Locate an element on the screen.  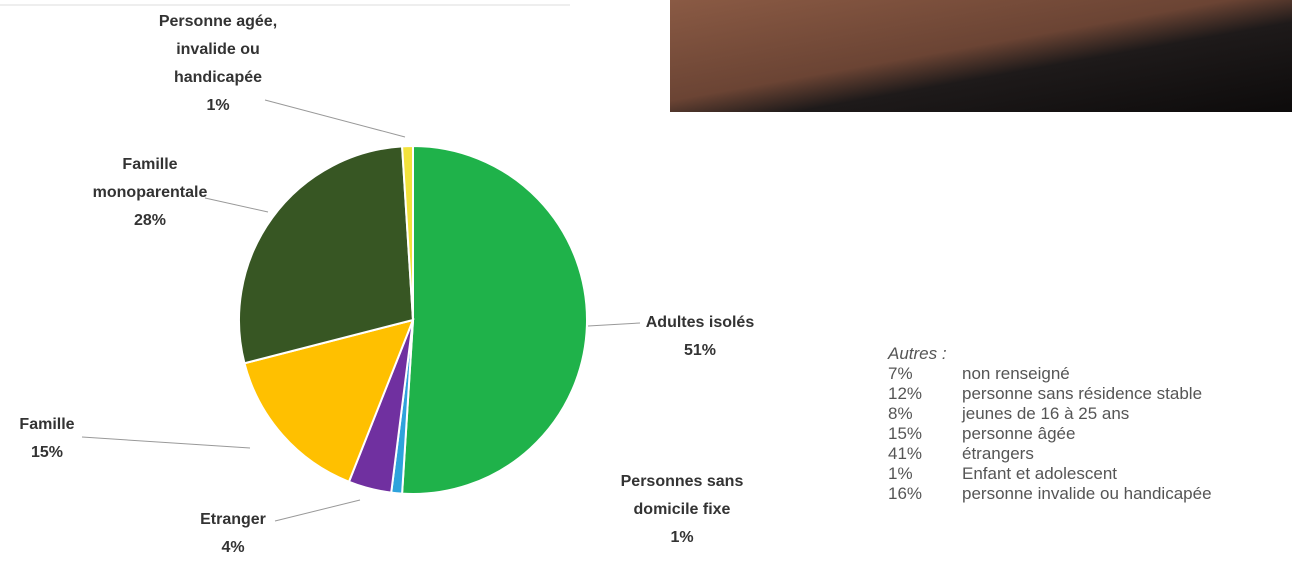
note-pct: 41% is located at coordinates (905, 453).